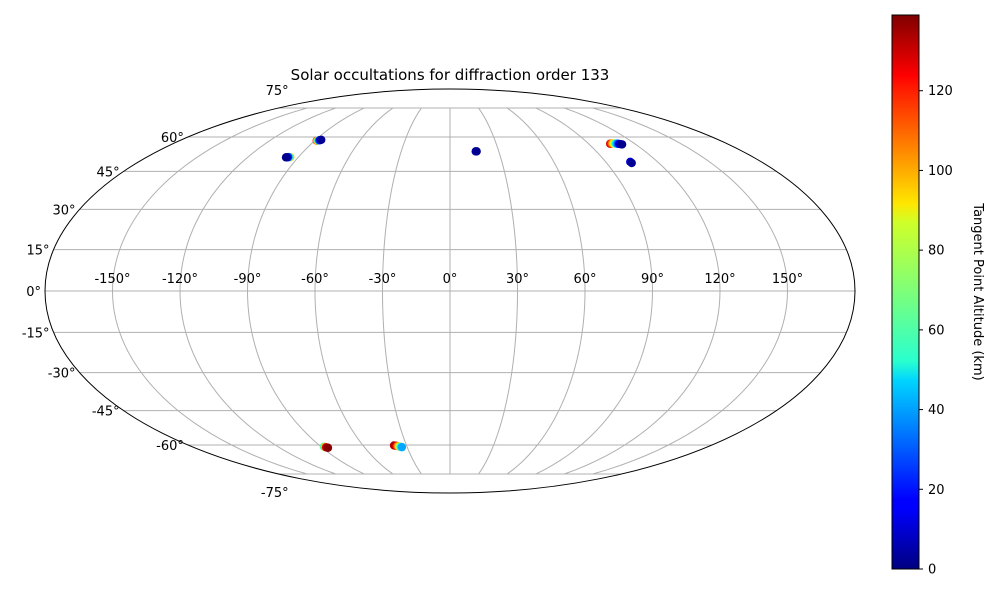  What do you see at coordinates (936, 410) in the screenshot?
I see `colorbar-tick-label: 40` at bounding box center [936, 410].